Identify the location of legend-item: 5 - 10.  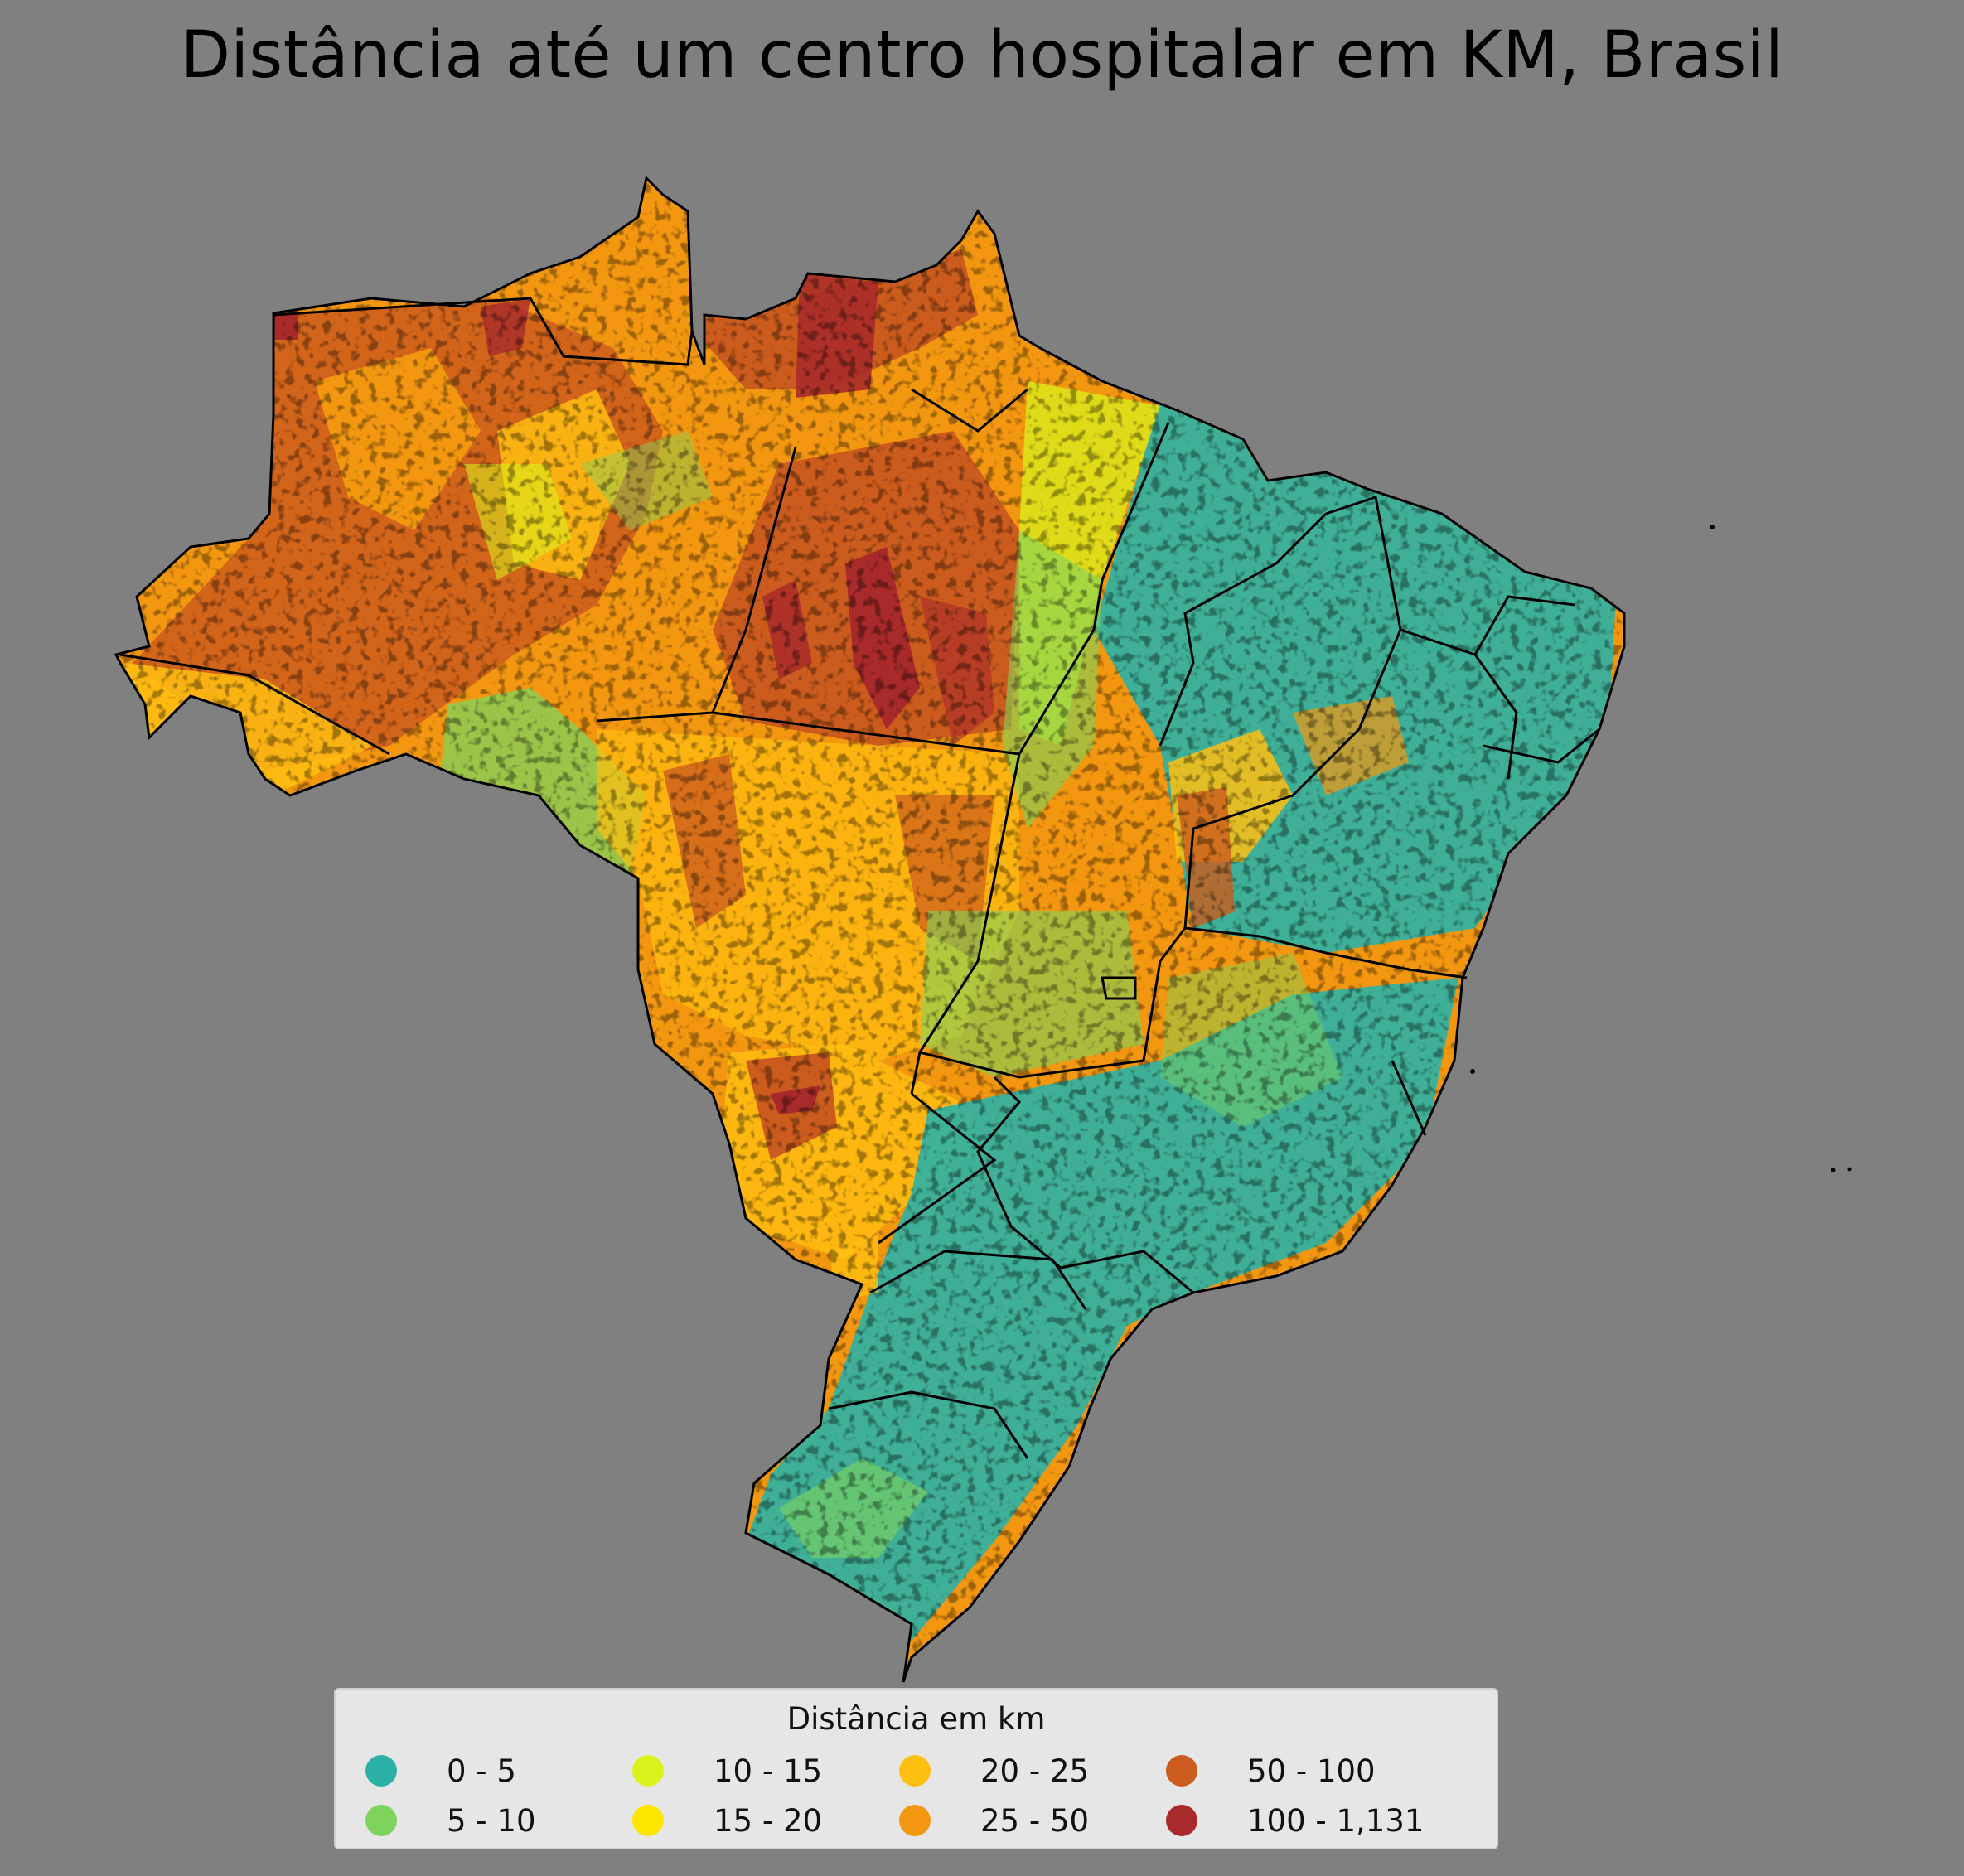
(498, 1820).